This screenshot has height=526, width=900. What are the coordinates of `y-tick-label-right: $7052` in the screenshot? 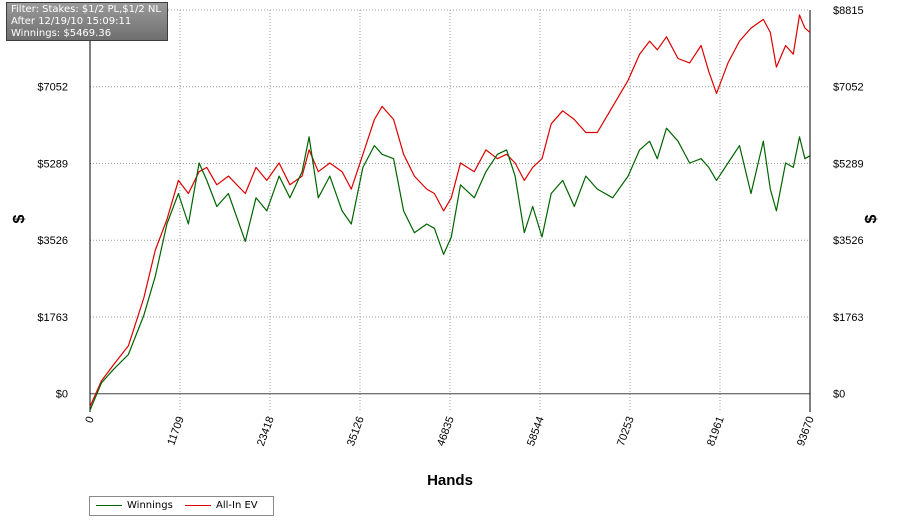 It's located at (848, 88).